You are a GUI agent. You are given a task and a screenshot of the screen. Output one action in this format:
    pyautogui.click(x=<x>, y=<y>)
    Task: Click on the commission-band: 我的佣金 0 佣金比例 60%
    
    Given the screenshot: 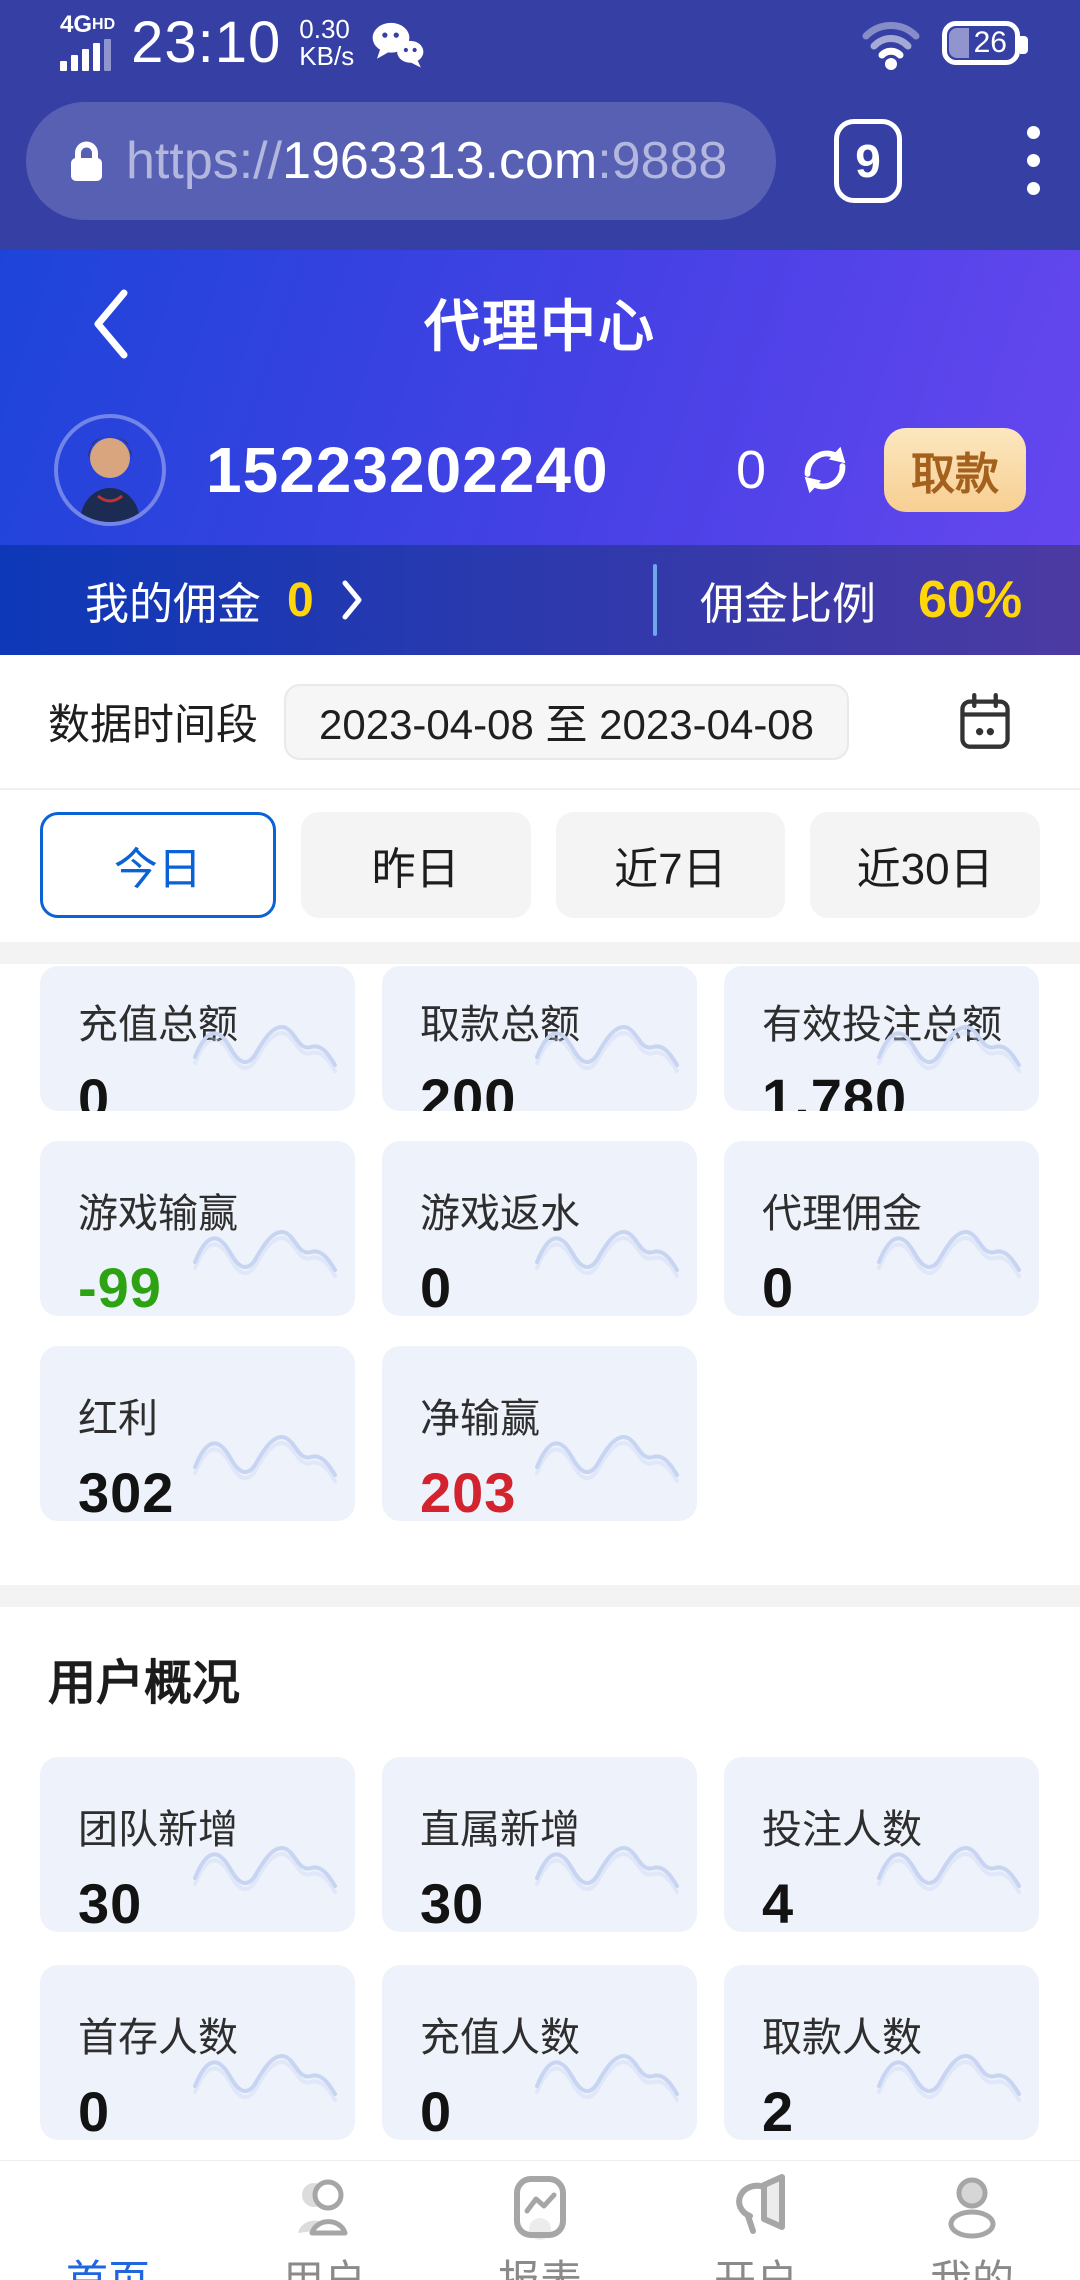 What is the action you would take?
    pyautogui.click(x=540, y=600)
    